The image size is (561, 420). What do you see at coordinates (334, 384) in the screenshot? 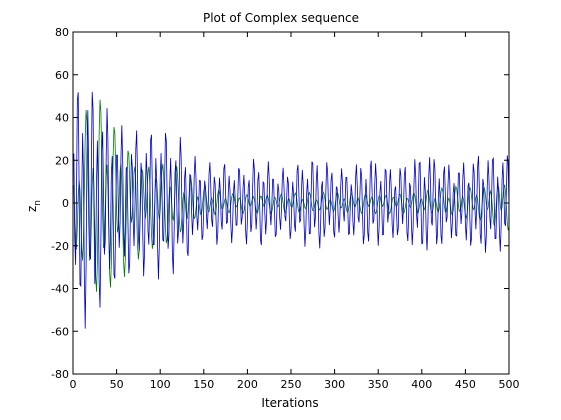
I see `x-tick-label: 300` at bounding box center [334, 384].